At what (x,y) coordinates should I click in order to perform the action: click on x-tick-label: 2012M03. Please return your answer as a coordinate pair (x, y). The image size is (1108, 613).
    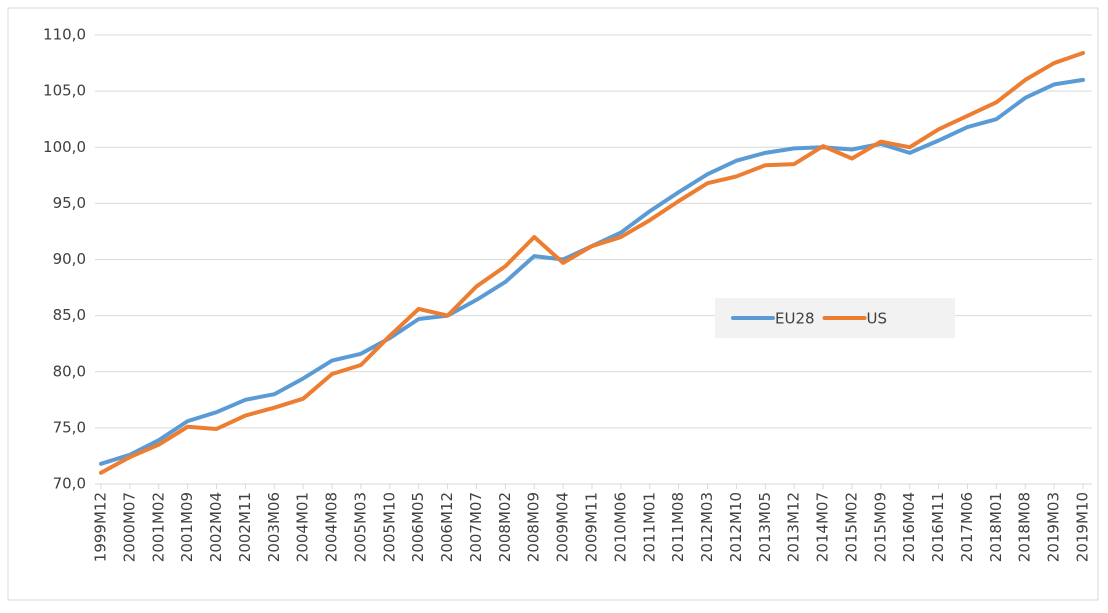
    Looking at the image, I should click on (707, 527).